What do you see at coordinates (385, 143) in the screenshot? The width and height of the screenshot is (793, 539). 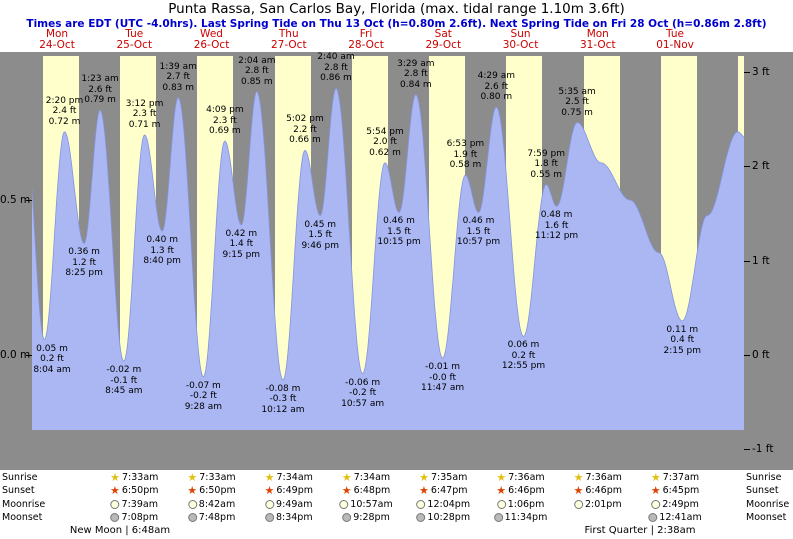 I see `tide-high-label: 5:54 pm 2.0 ft 0.62 m` at bounding box center [385, 143].